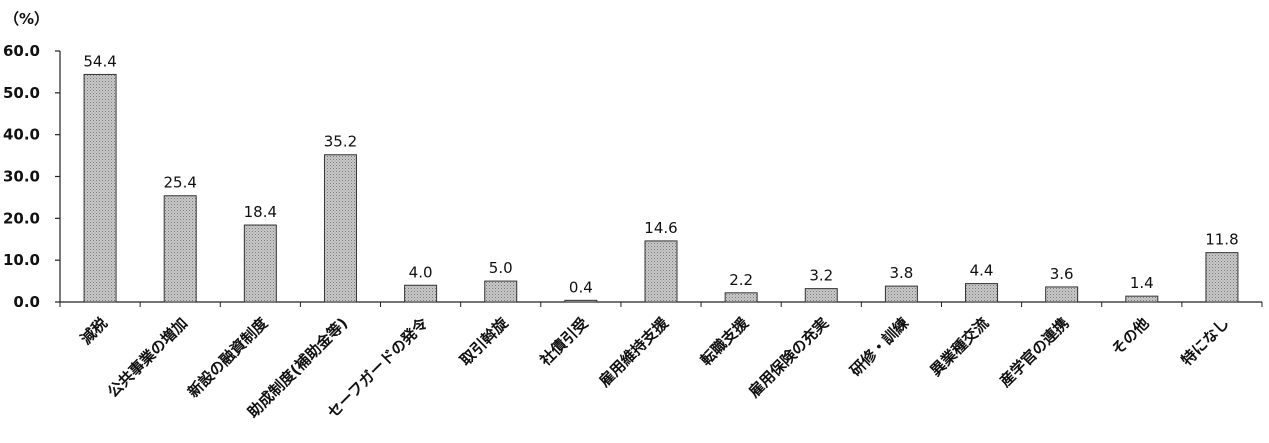 This screenshot has width=1269, height=443. Describe the element at coordinates (21, 218) in the screenshot. I see `y-tick-label: 20.0` at that location.